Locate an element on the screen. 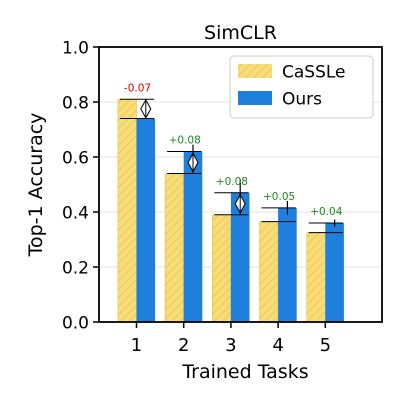 Image resolution: width=407 pixels, height=407 pixels. x-tick-label: 2 is located at coordinates (183, 345).